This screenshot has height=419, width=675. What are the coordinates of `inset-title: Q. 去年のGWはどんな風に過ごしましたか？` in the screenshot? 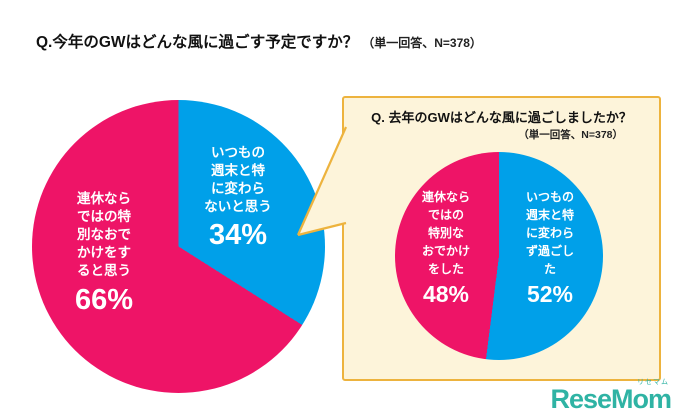 It's located at (501, 117).